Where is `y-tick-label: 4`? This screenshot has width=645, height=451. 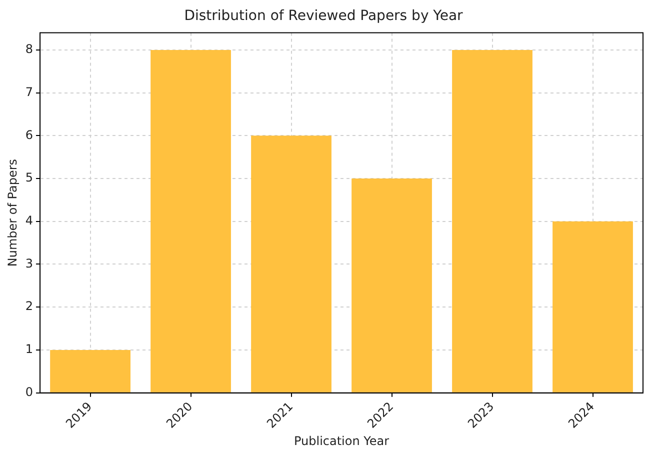
y-tick-label: 4 is located at coordinates (29, 221).